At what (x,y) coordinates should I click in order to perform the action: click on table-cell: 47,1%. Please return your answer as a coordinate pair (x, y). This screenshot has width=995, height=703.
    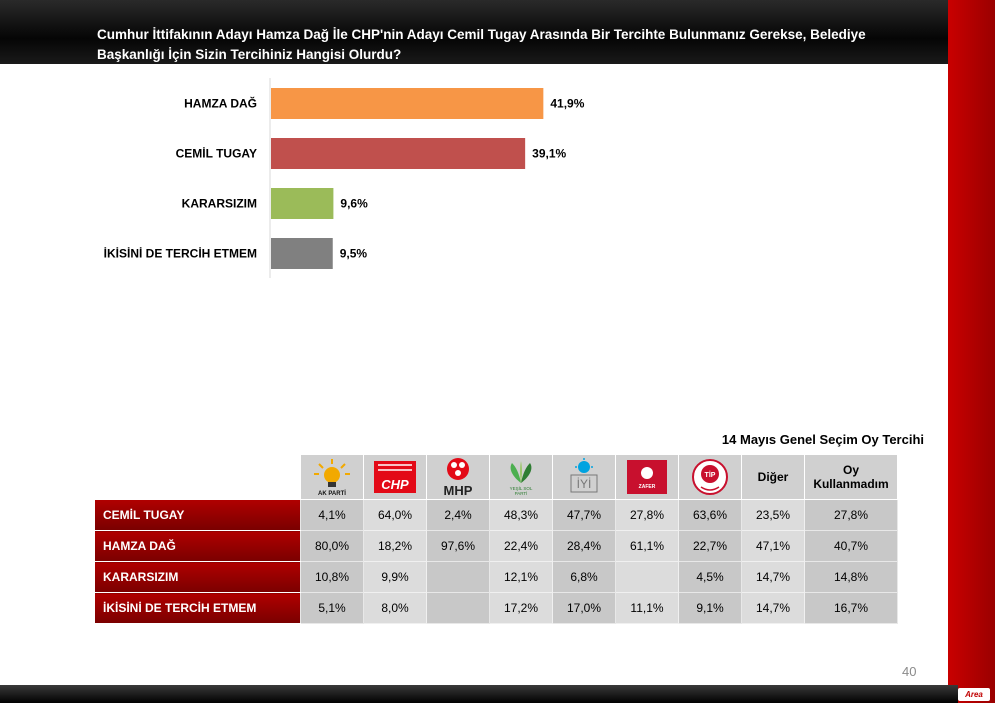
    Looking at the image, I should click on (773, 546).